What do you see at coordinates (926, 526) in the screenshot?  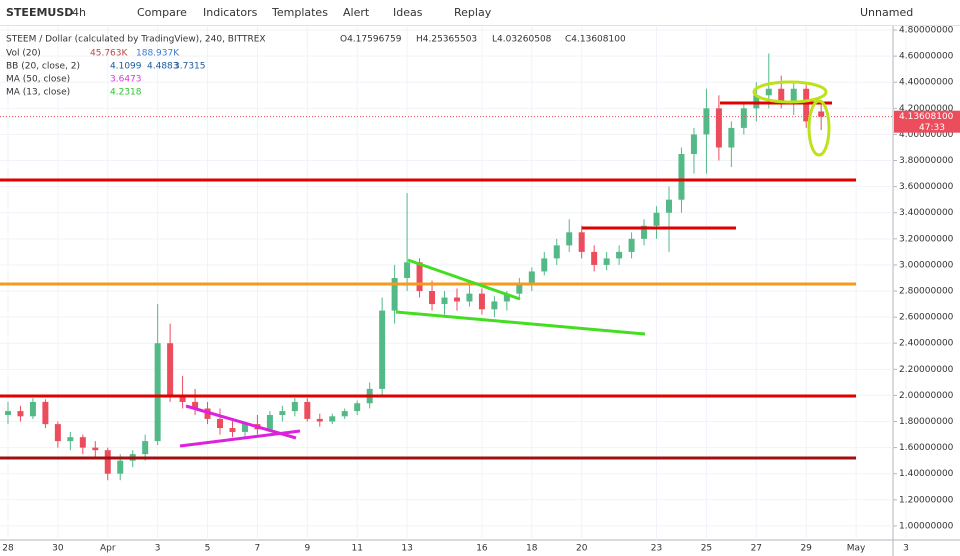 I see `y-tick-label: 1.00000000` at bounding box center [926, 526].